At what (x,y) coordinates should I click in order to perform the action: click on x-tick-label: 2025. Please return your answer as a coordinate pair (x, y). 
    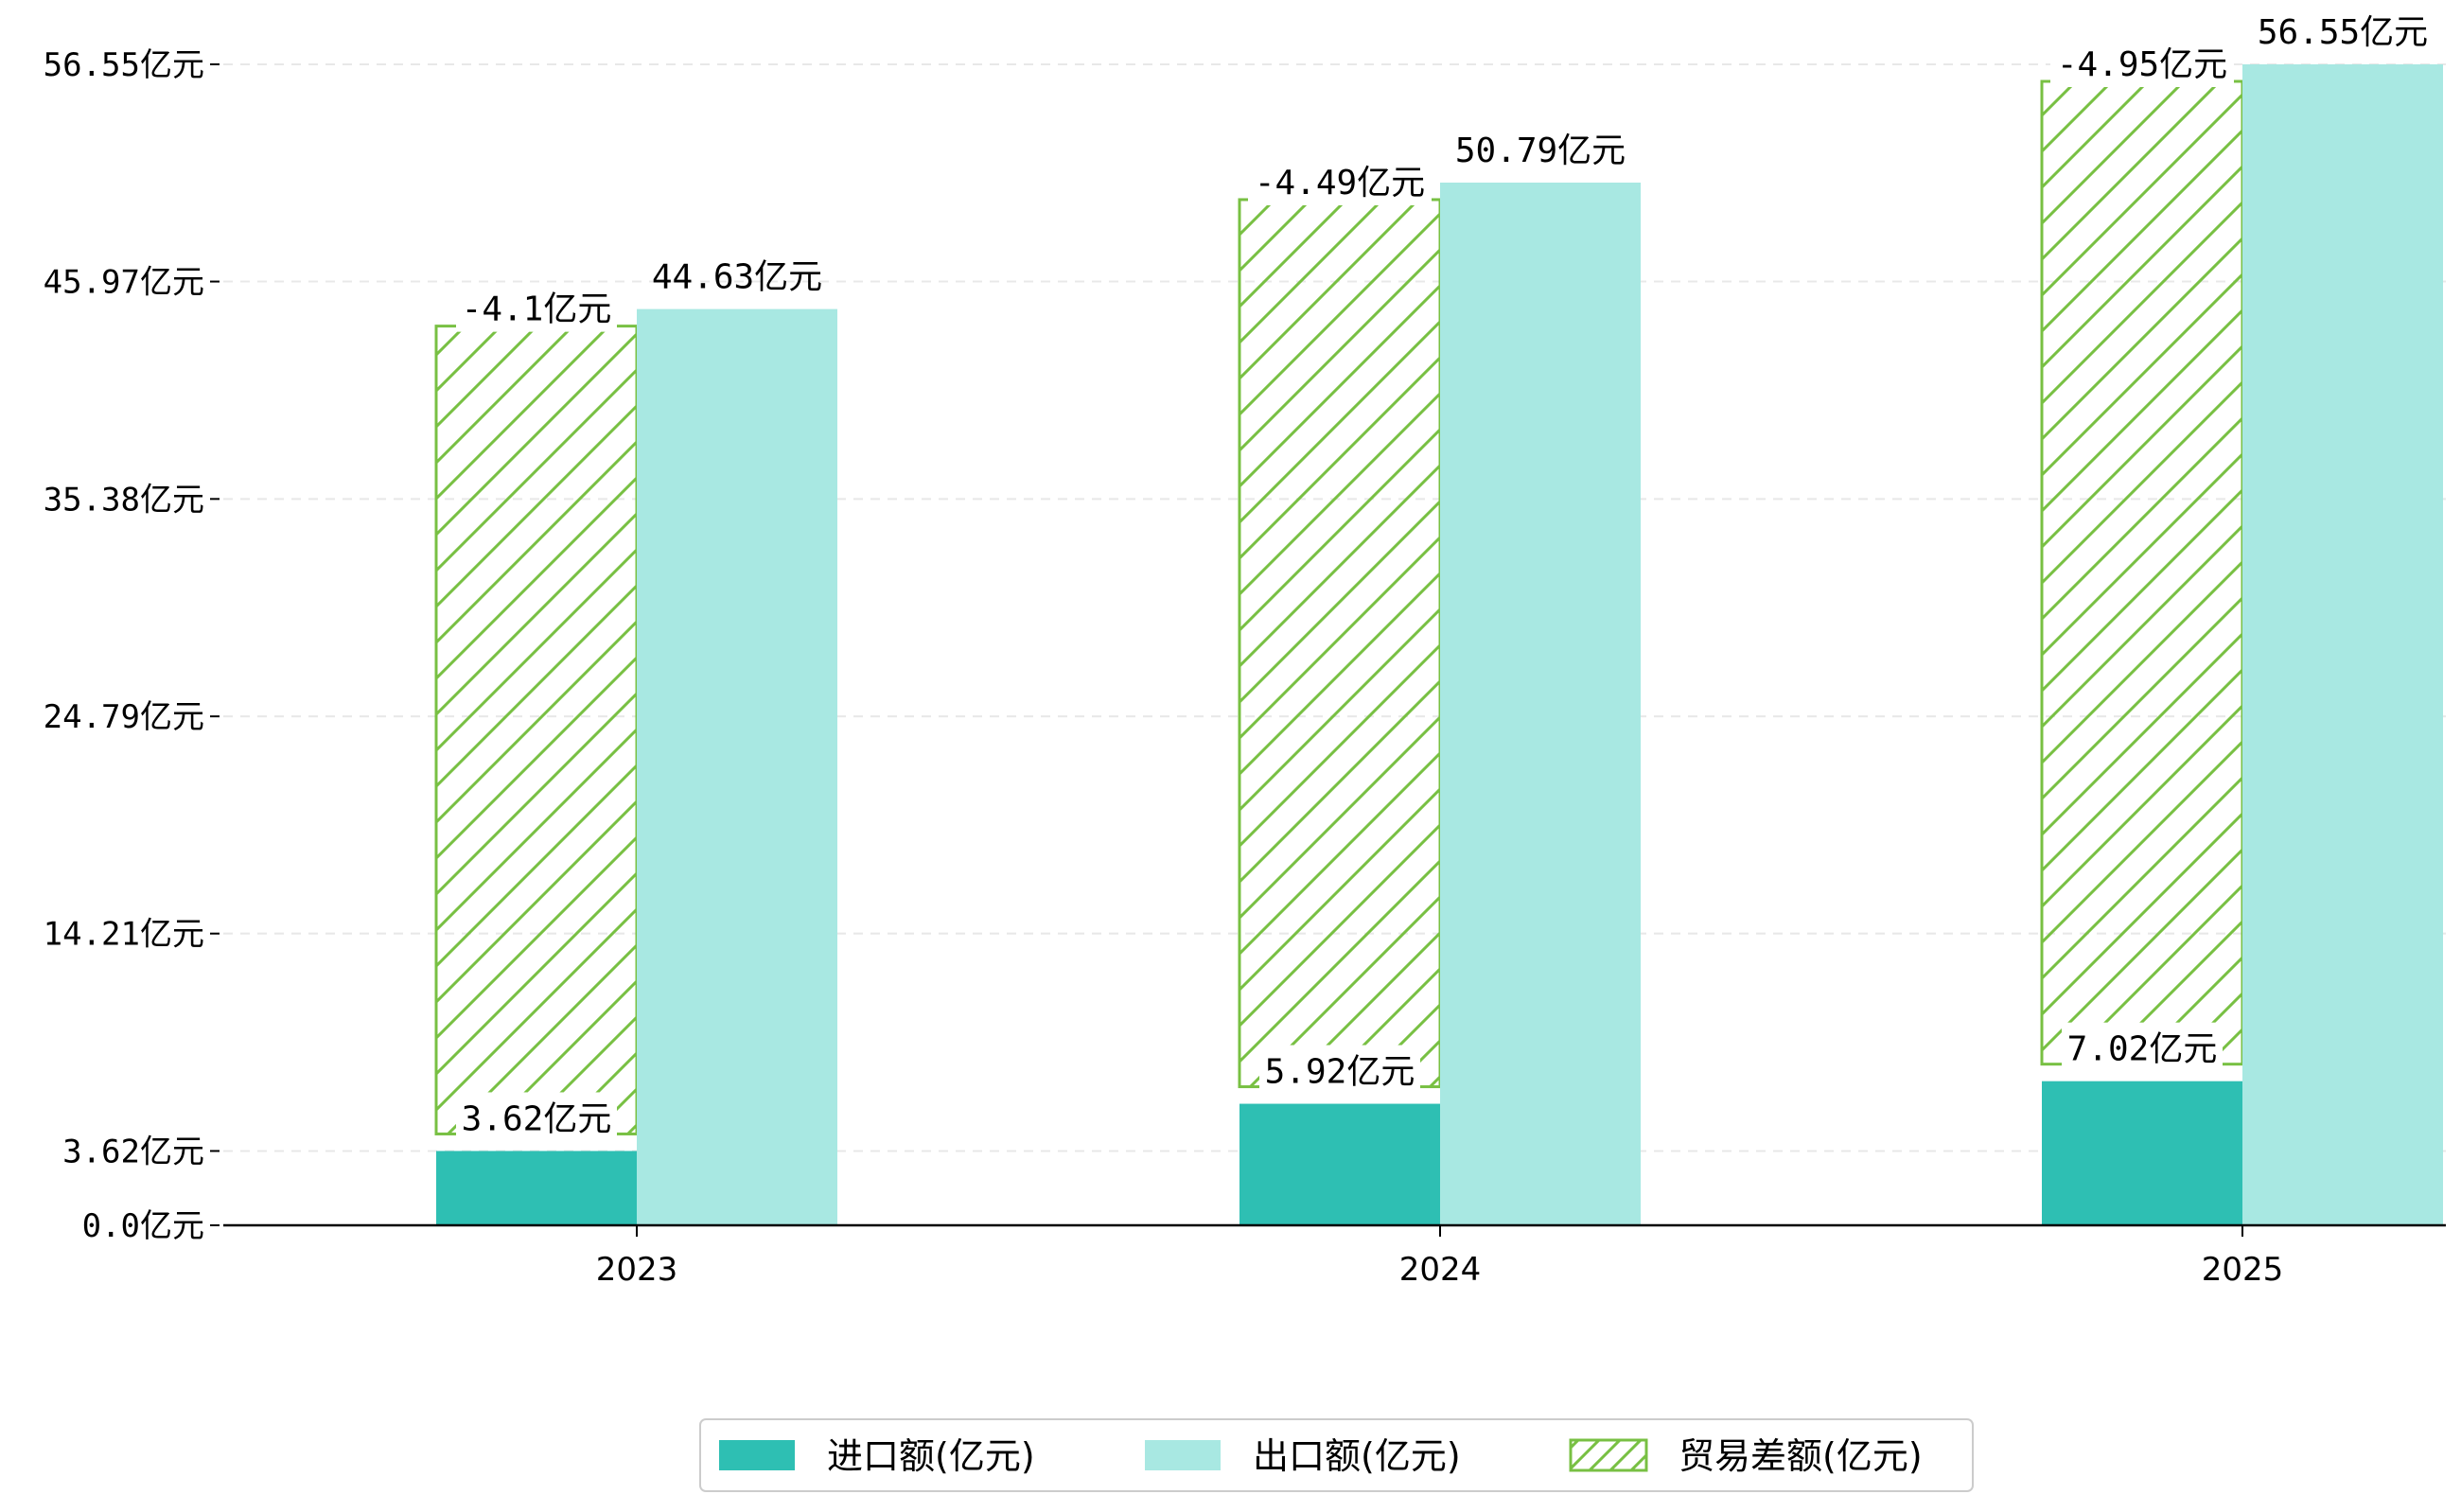
    Looking at the image, I should click on (2243, 1270).